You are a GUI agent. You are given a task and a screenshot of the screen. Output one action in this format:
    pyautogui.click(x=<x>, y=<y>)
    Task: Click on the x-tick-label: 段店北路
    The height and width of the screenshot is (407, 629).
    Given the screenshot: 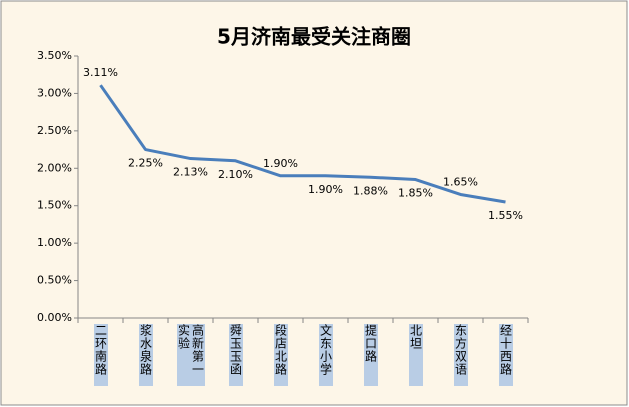 What is the action you would take?
    pyautogui.click(x=280, y=355)
    